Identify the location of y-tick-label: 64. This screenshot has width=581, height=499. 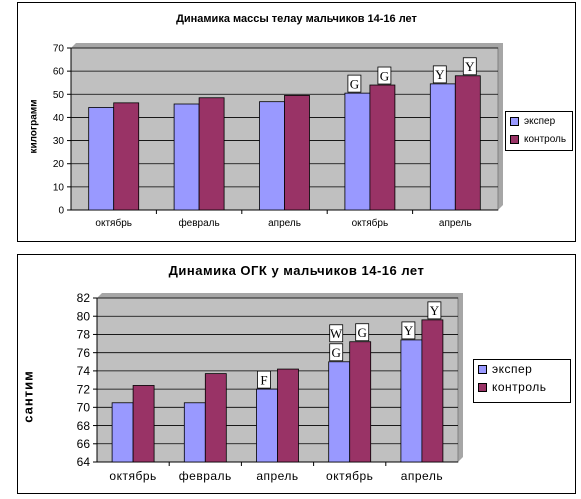
(84, 462).